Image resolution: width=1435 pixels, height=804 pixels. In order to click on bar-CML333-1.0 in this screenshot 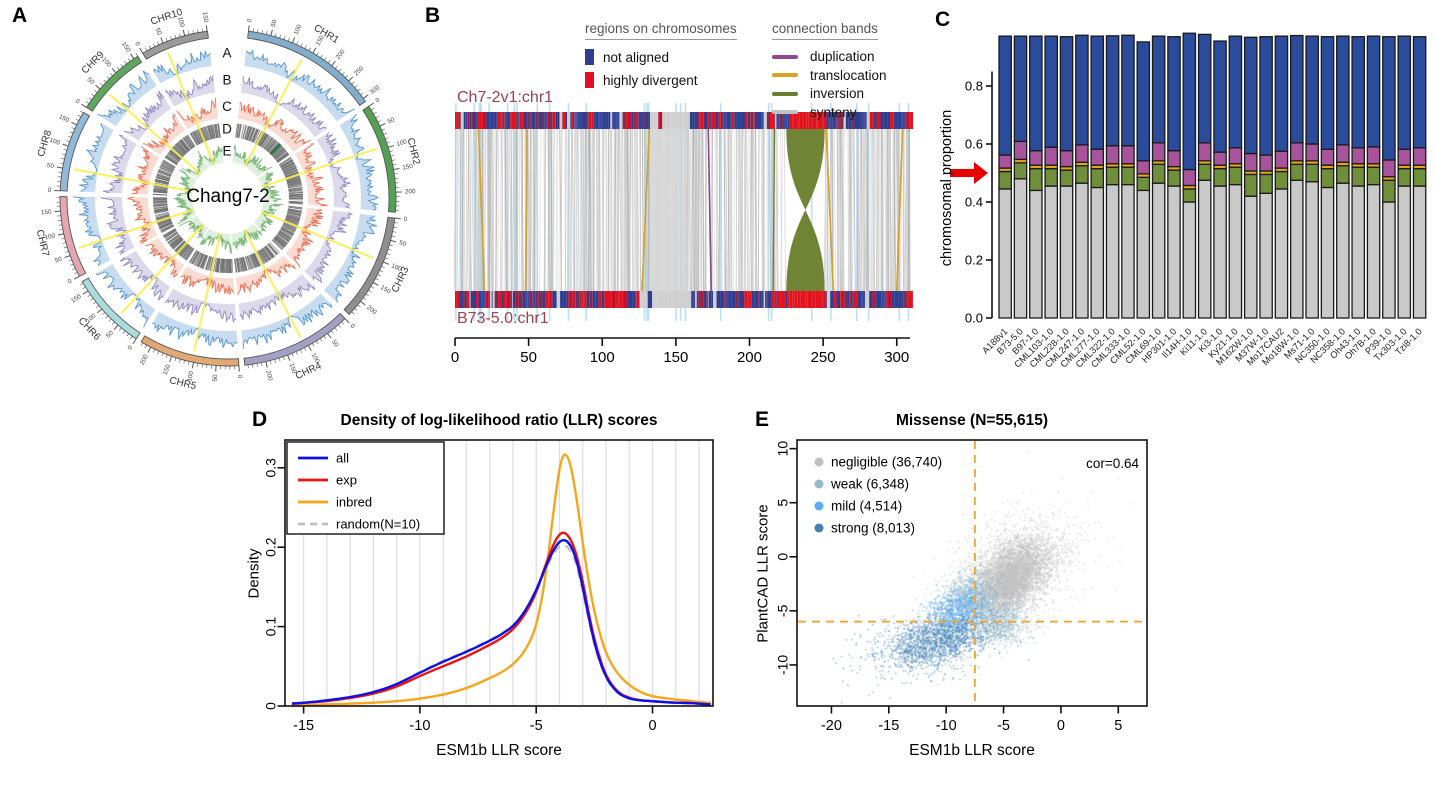, I will do `click(1128, 176)`.